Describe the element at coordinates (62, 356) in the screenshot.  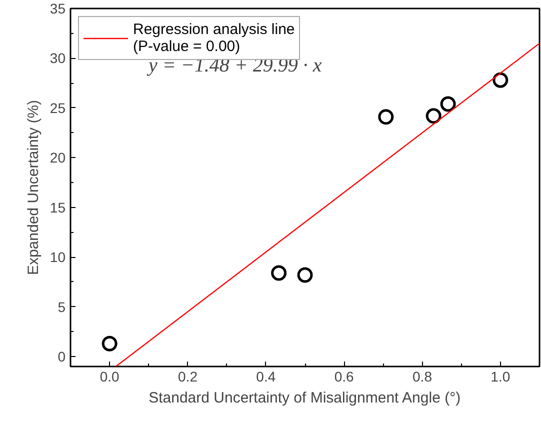
I see `y-tick-label: 0` at that location.